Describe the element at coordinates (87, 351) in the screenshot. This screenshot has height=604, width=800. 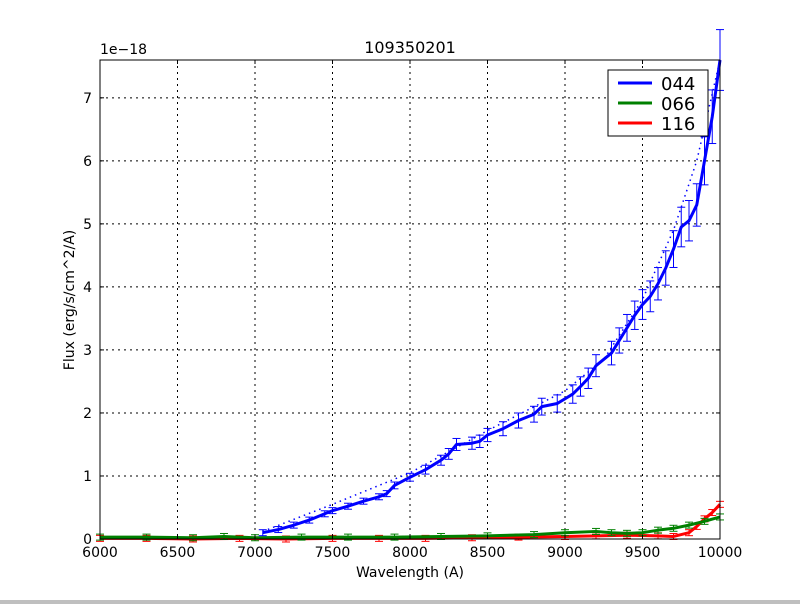
I see `y-tick-label: 3` at that location.